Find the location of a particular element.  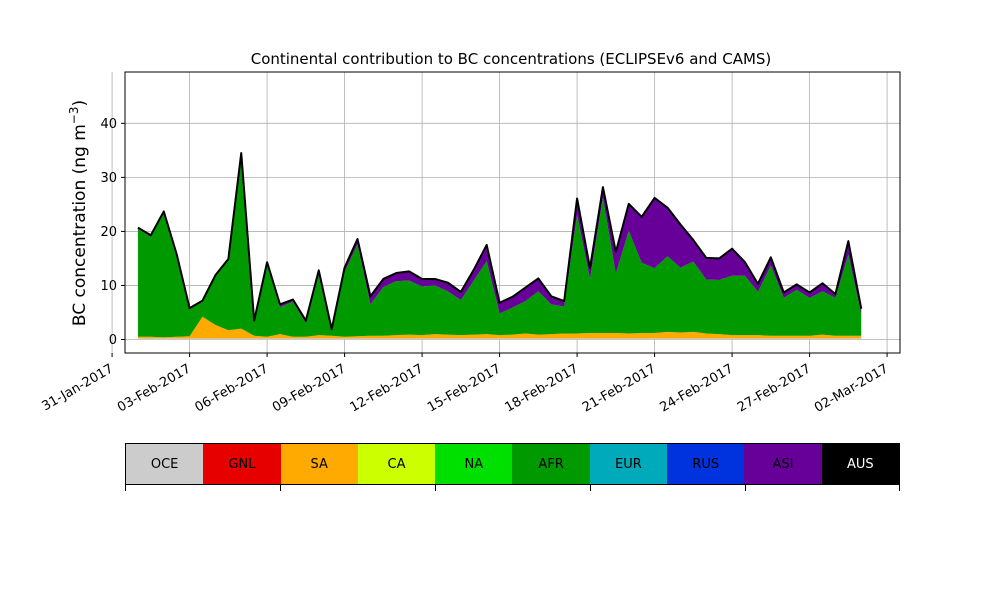

x-tick-label: 18-Feb-2017 is located at coordinates (542, 388).